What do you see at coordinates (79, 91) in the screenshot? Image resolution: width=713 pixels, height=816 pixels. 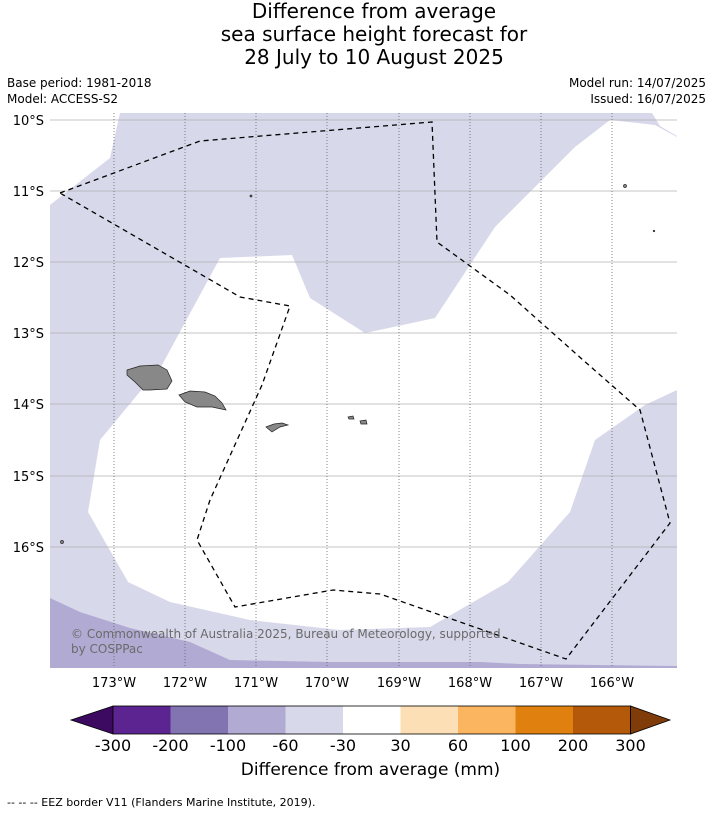 I see `meta-left: Base period: 1981-2018 Model: ACCESS-S2` at bounding box center [79, 91].